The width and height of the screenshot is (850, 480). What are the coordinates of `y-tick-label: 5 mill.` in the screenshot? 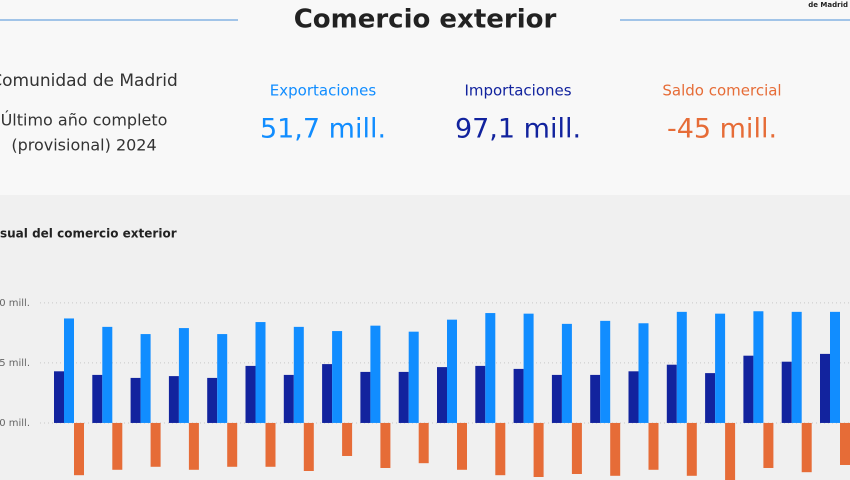 It's located at (15, 363).